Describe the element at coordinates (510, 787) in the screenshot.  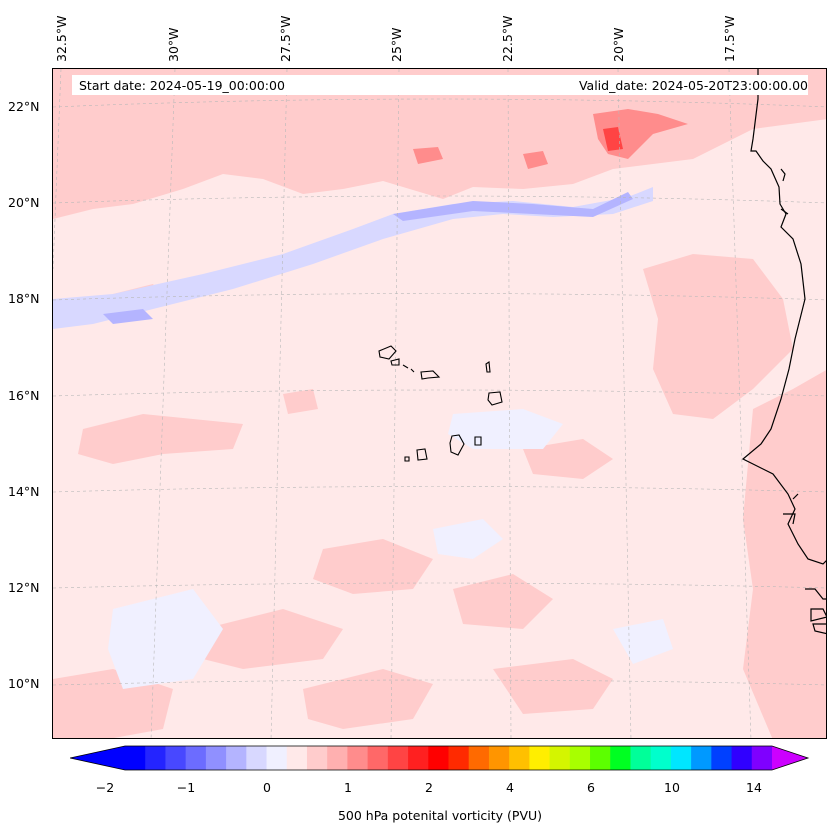
I see `colorbar-tick-label: 4` at that location.